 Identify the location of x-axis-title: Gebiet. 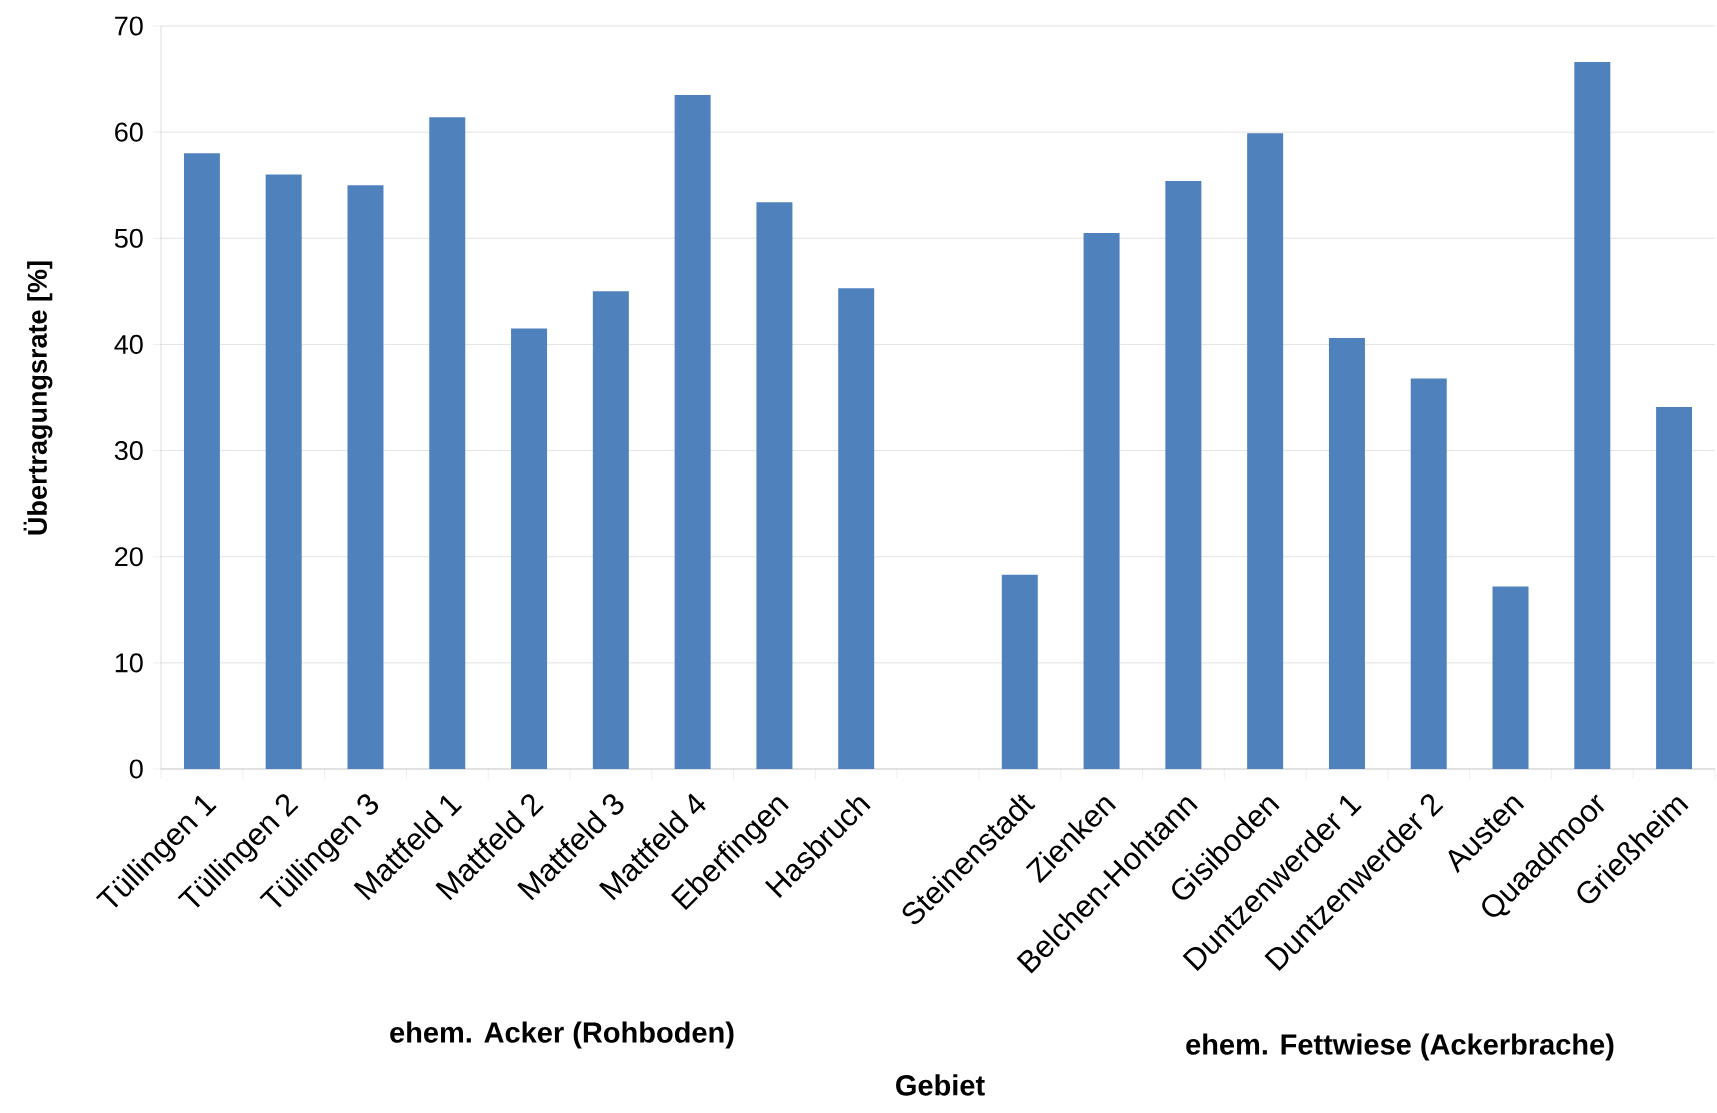
(940, 1085).